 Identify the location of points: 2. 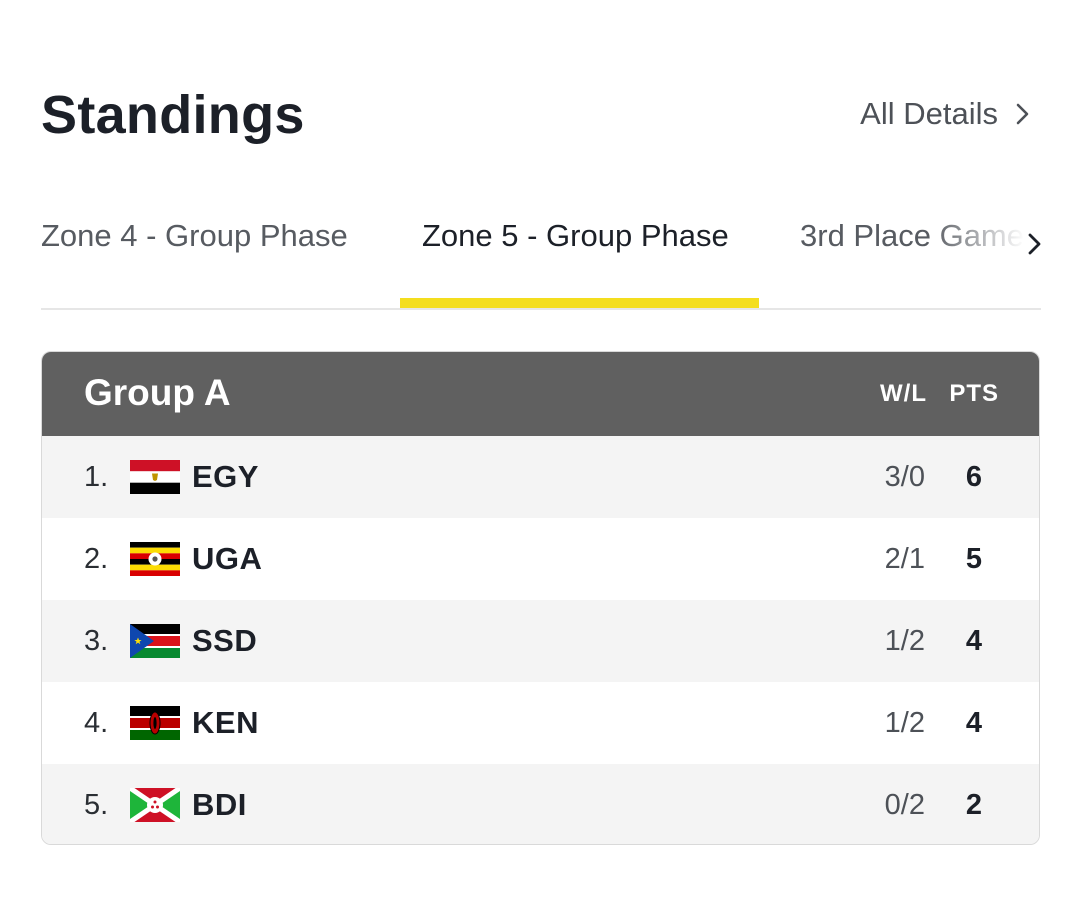
(973, 804).